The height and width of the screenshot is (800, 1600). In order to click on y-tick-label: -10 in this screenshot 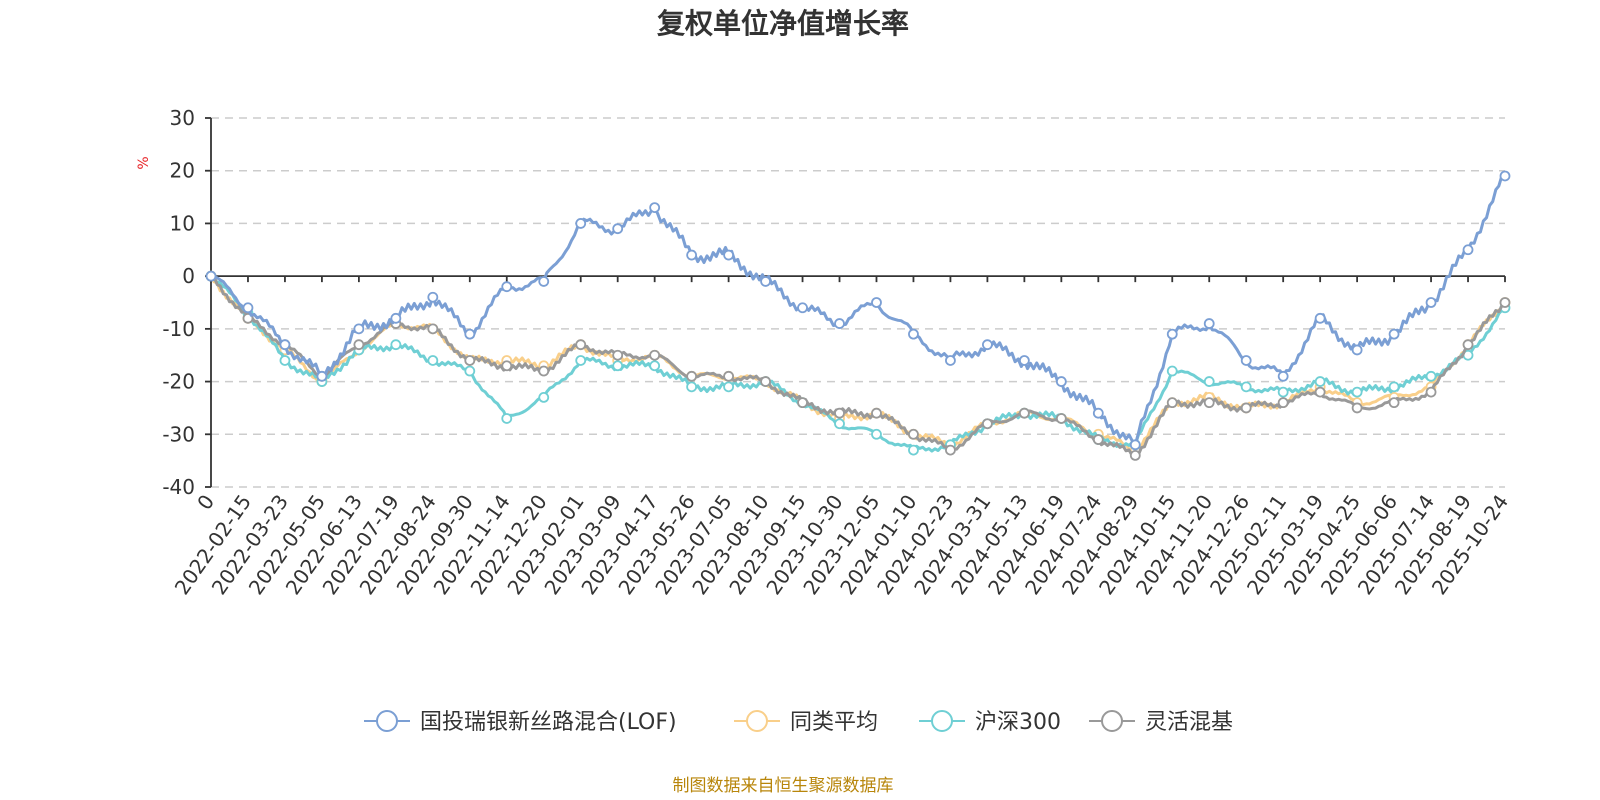, I will do `click(178, 329)`.